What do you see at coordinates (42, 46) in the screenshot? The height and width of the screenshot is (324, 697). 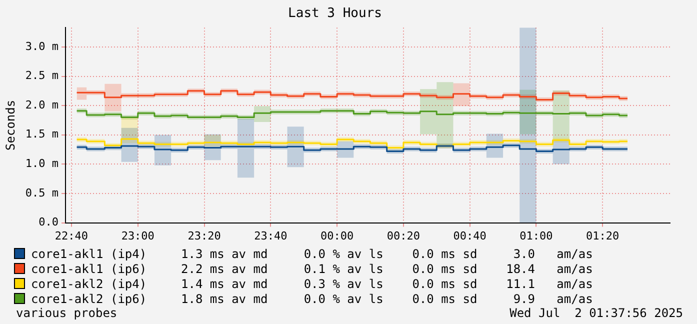 I see `y-tick-label: 3.0 m` at bounding box center [42, 46].